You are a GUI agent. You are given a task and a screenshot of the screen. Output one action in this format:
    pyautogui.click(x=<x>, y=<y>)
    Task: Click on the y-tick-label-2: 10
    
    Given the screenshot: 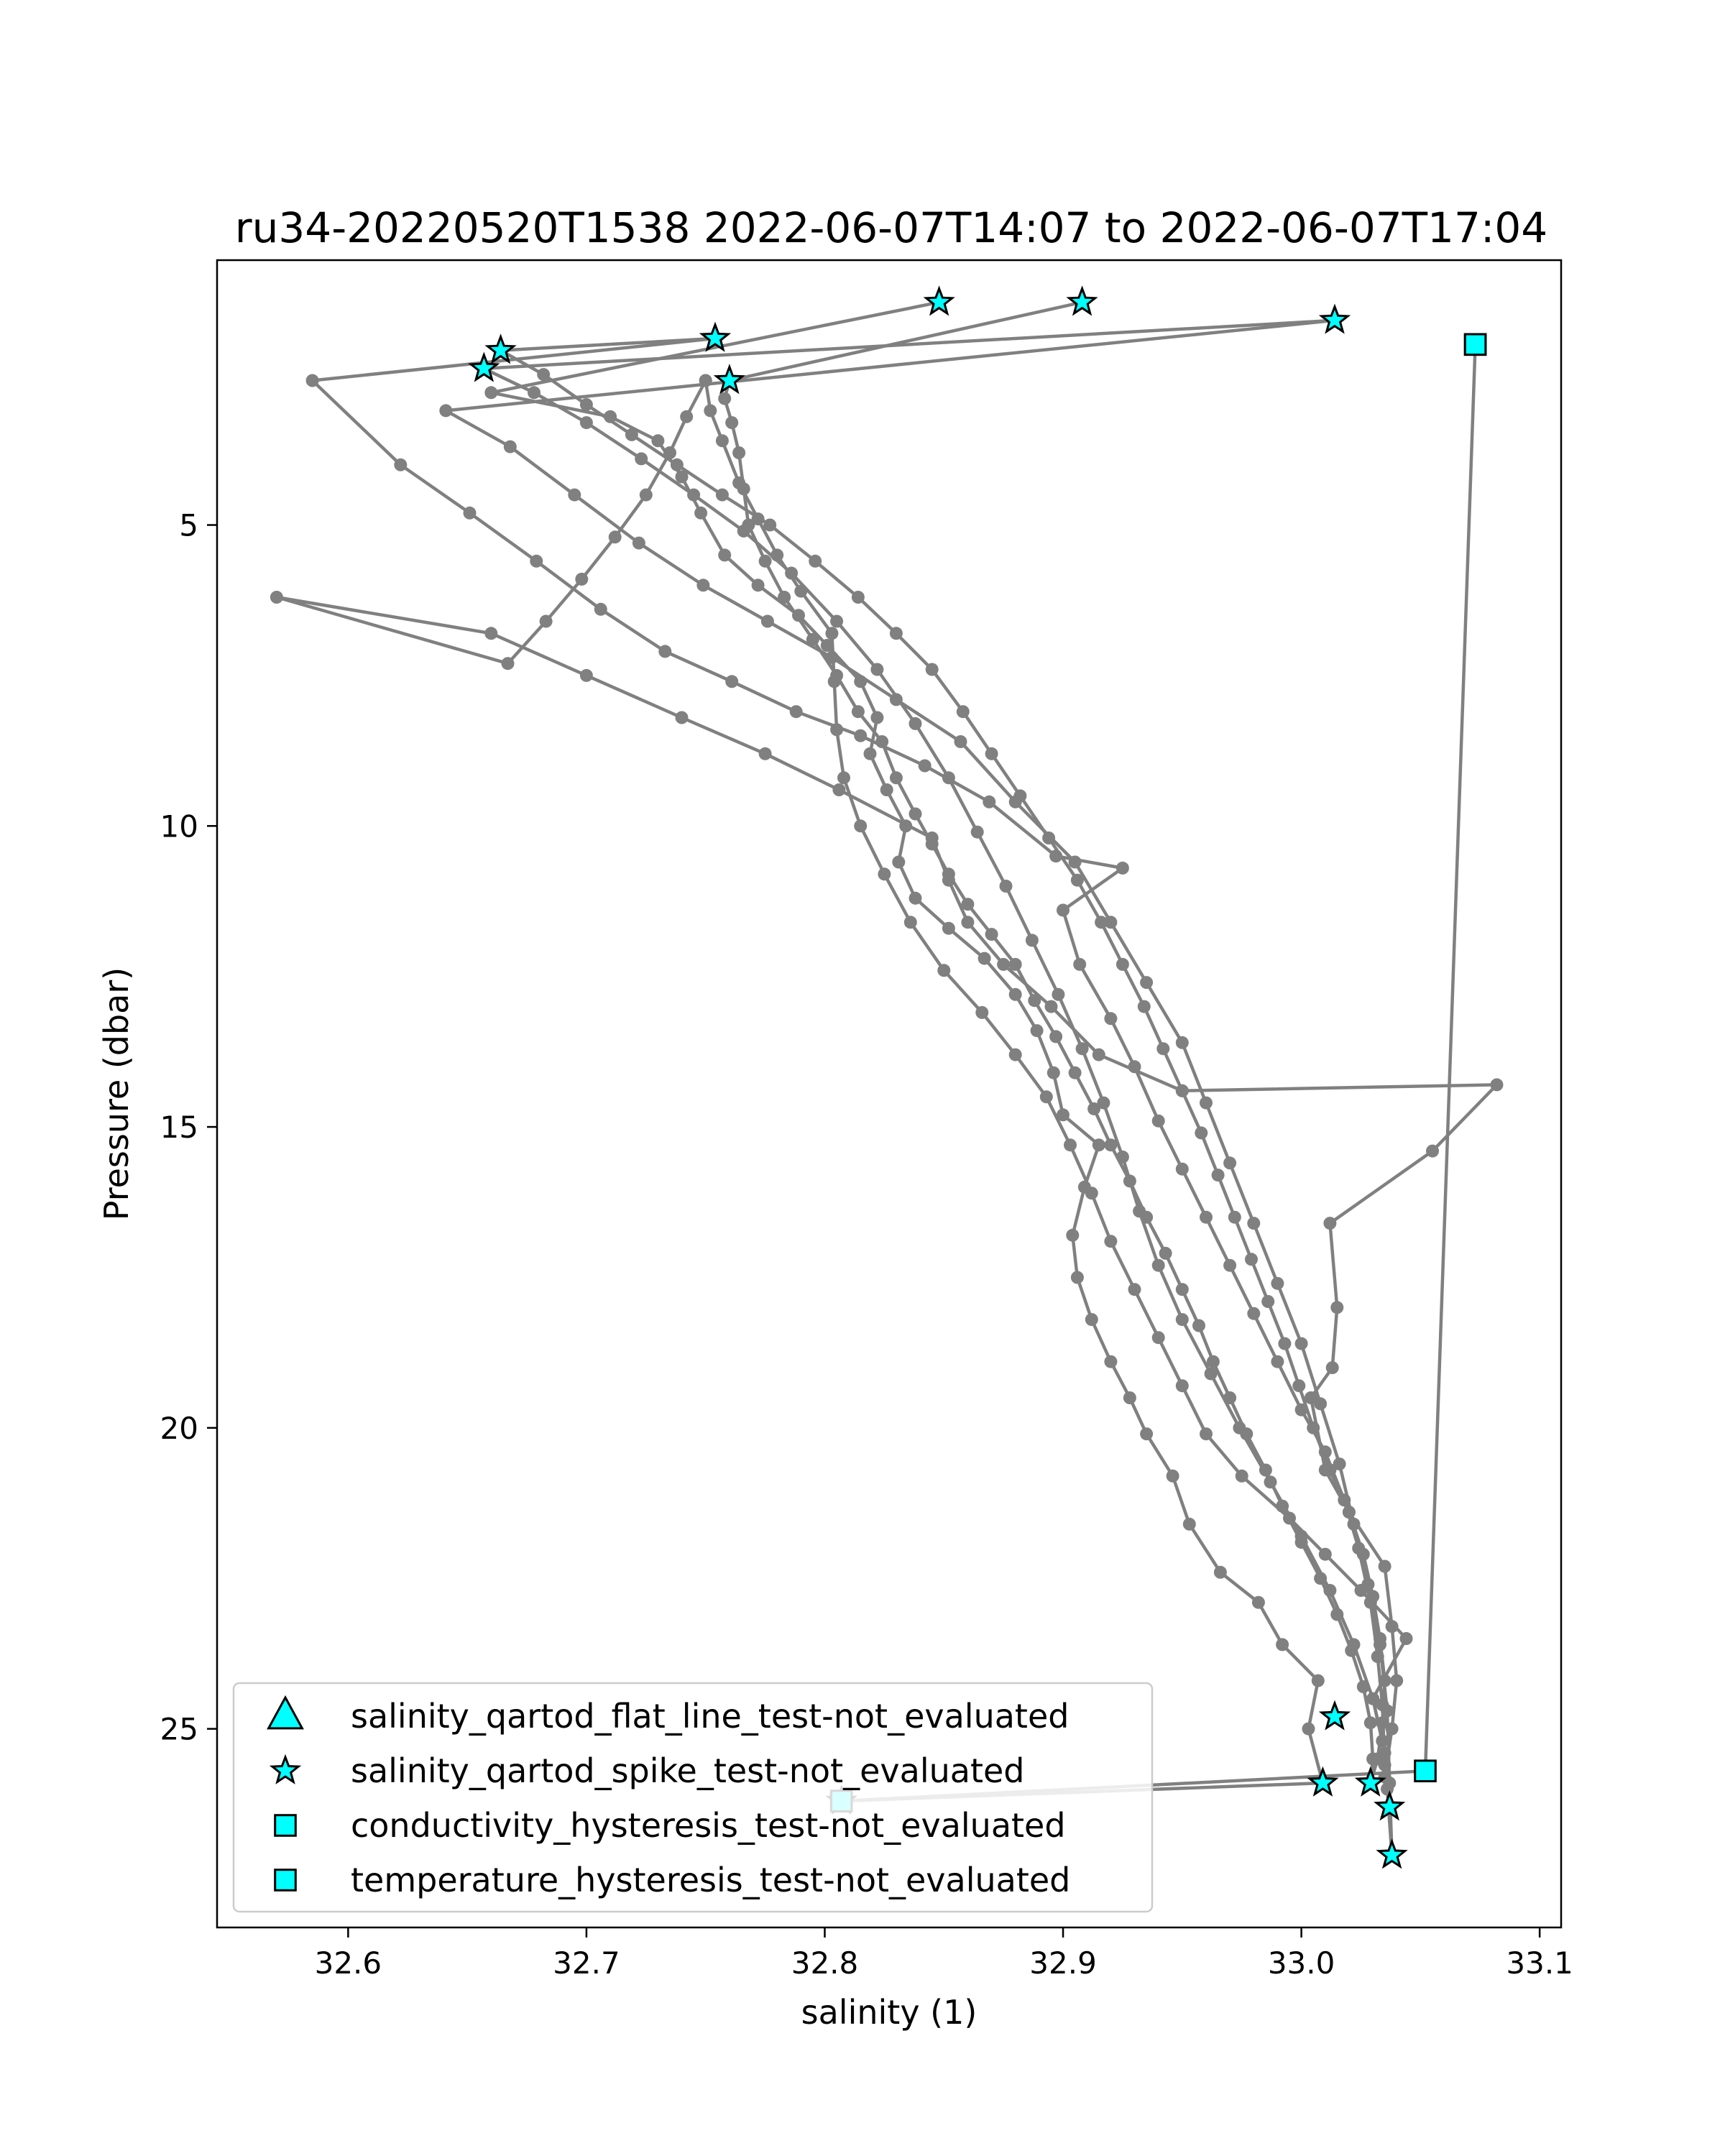 What is the action you would take?
    pyautogui.click(x=179, y=826)
    